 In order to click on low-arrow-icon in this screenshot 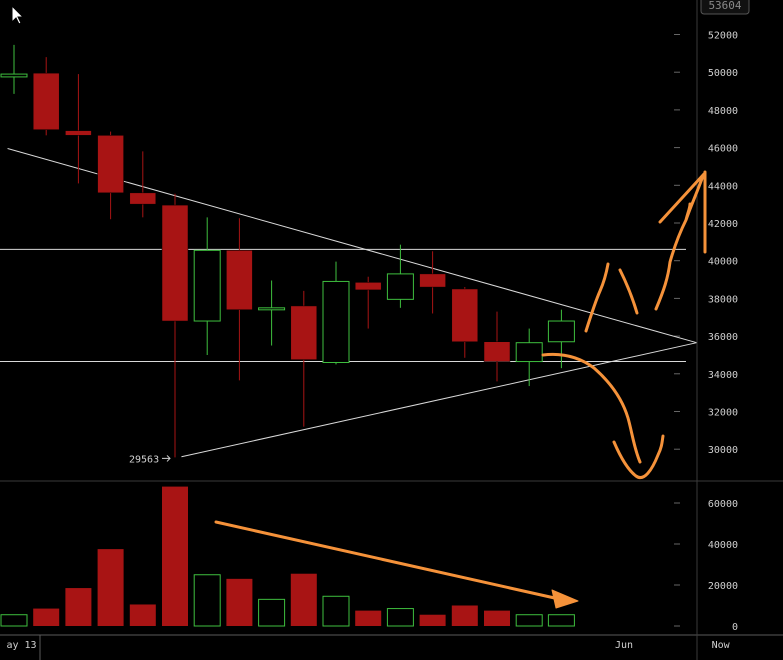, I will do `click(166, 458)`.